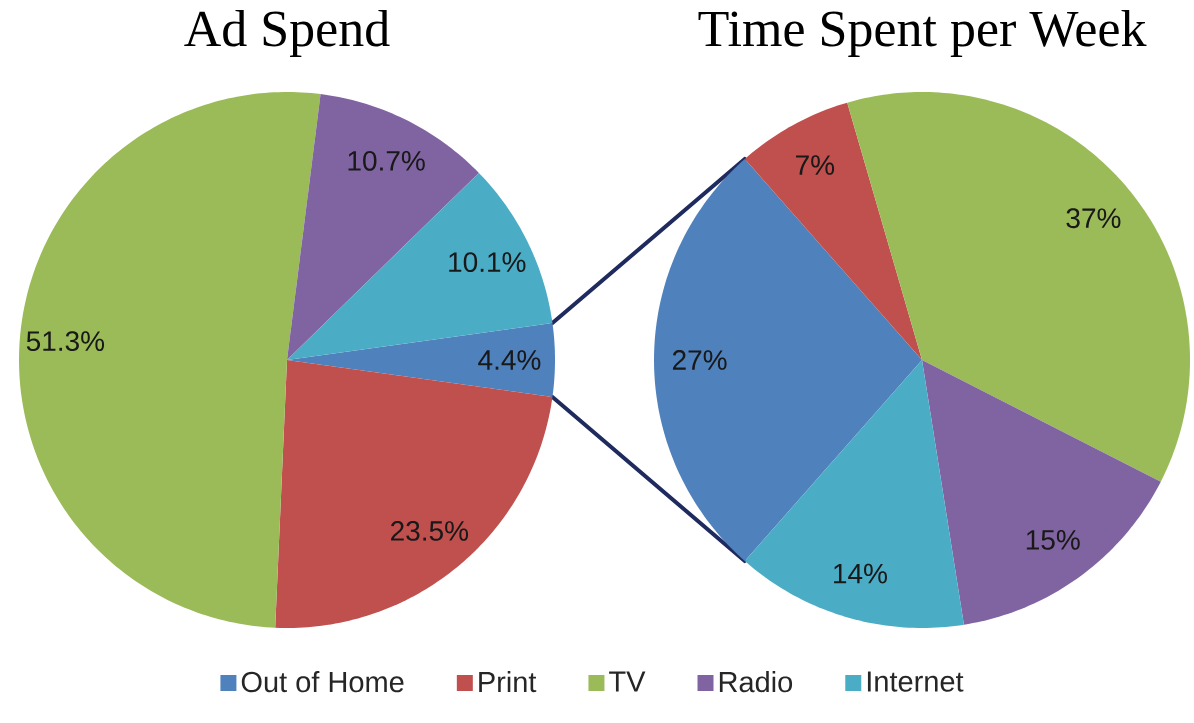 The width and height of the screenshot is (1194, 723). What do you see at coordinates (699, 360) in the screenshot?
I see `data-label: 27%` at bounding box center [699, 360].